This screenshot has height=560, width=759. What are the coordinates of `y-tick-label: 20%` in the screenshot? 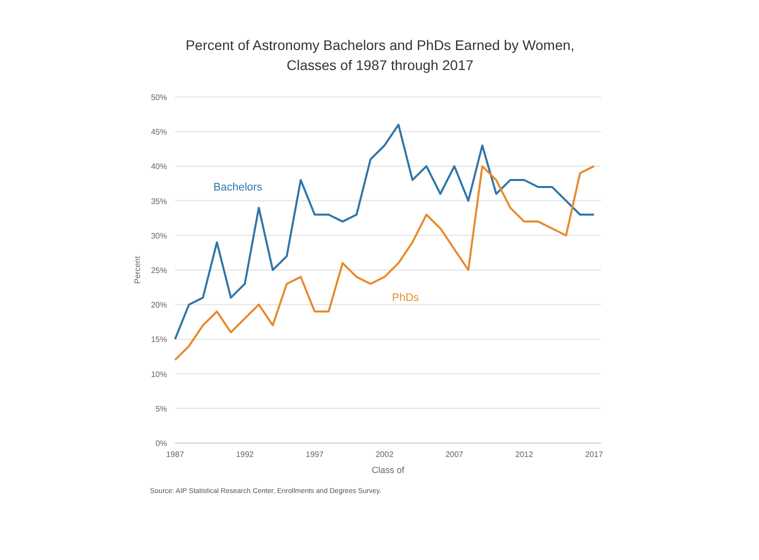 It's located at (158, 305).